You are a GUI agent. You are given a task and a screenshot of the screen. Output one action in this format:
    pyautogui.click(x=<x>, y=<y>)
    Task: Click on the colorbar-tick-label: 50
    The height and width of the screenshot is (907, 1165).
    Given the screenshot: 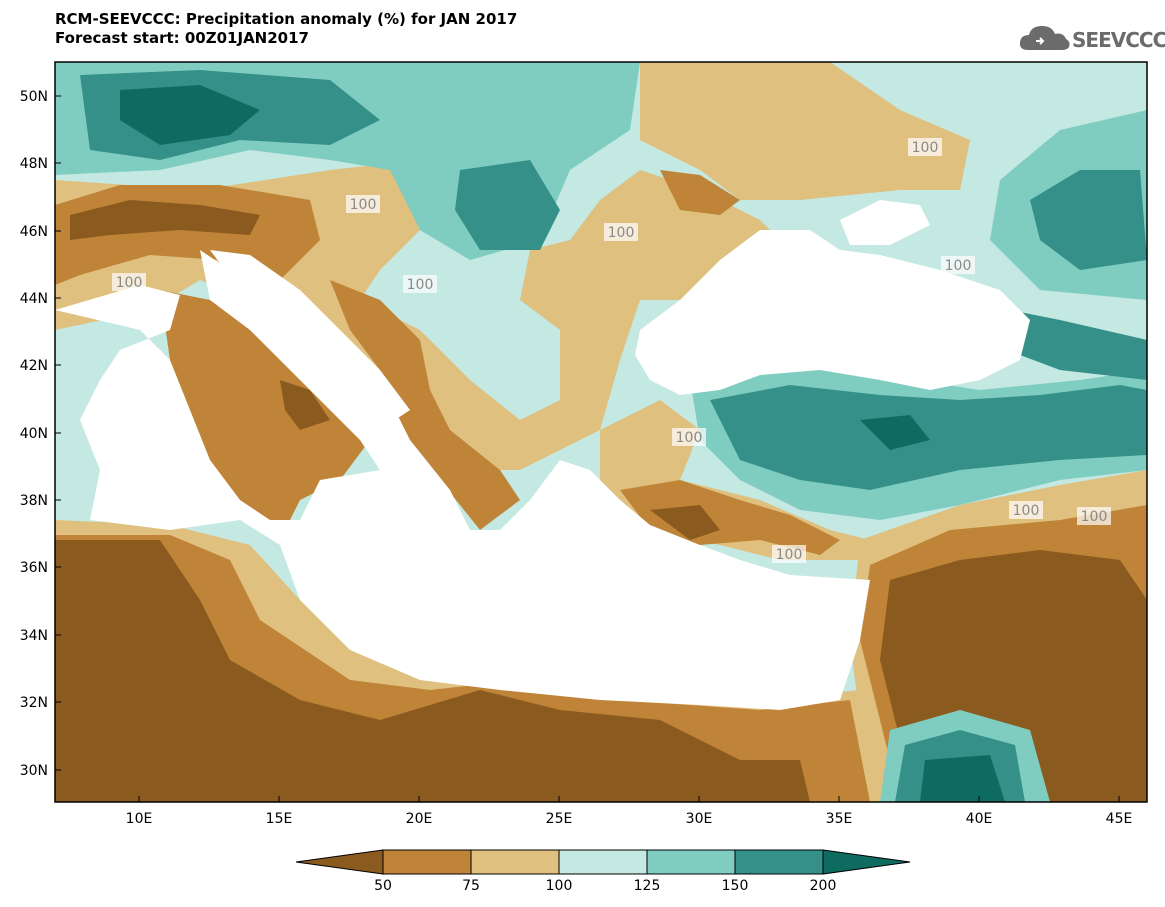 What is the action you would take?
    pyautogui.click(x=383, y=886)
    